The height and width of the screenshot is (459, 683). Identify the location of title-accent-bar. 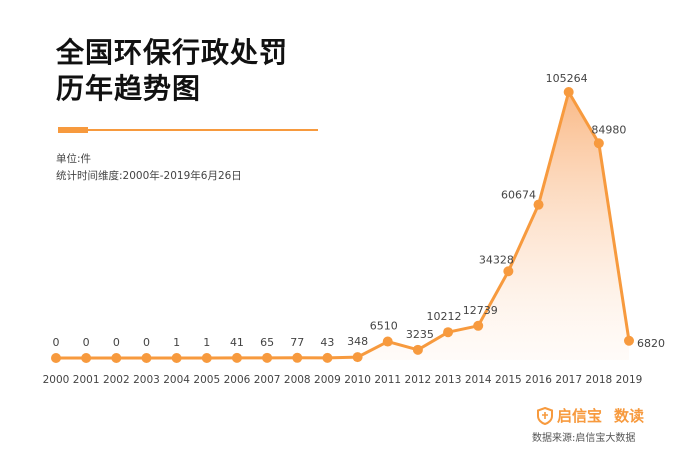
(73, 130).